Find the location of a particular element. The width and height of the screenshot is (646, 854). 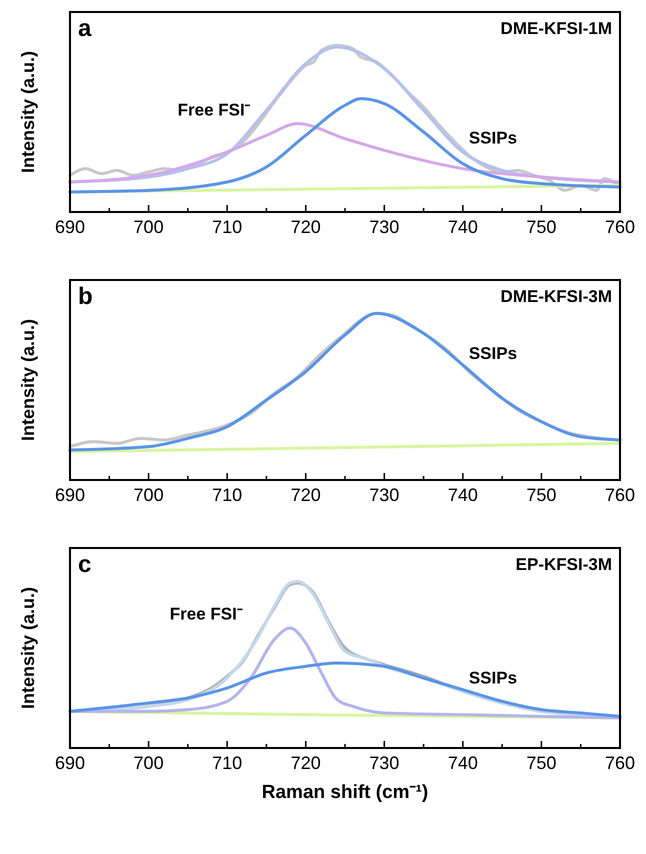

chart-title: DME-KFSI-1M is located at coordinates (556, 28).